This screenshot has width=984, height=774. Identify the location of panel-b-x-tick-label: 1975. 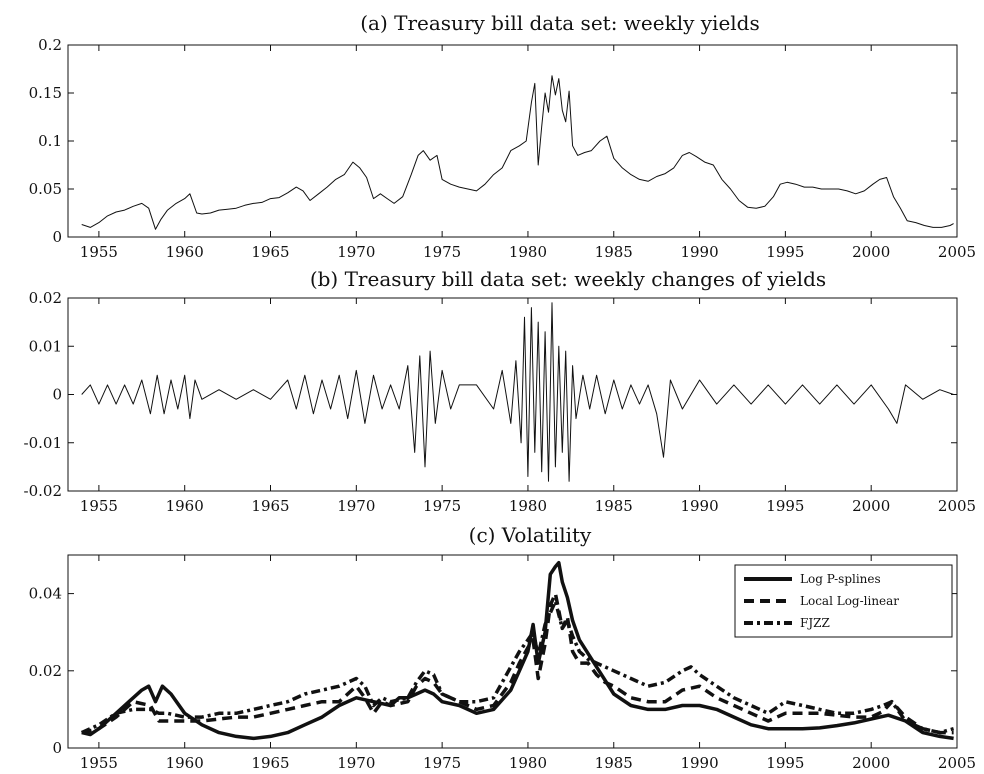
(442, 506).